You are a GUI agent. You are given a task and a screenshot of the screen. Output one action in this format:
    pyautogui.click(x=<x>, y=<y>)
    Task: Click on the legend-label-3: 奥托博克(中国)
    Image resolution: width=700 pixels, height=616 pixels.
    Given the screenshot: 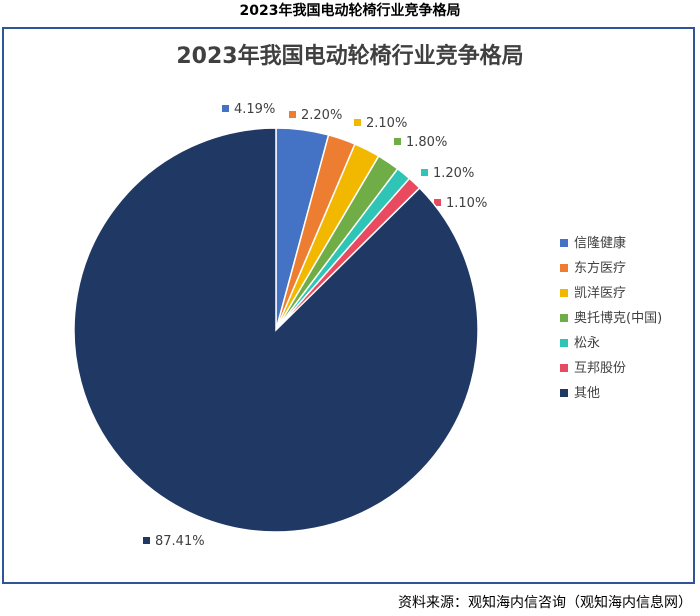 What is the action you would take?
    pyautogui.click(x=618, y=318)
    